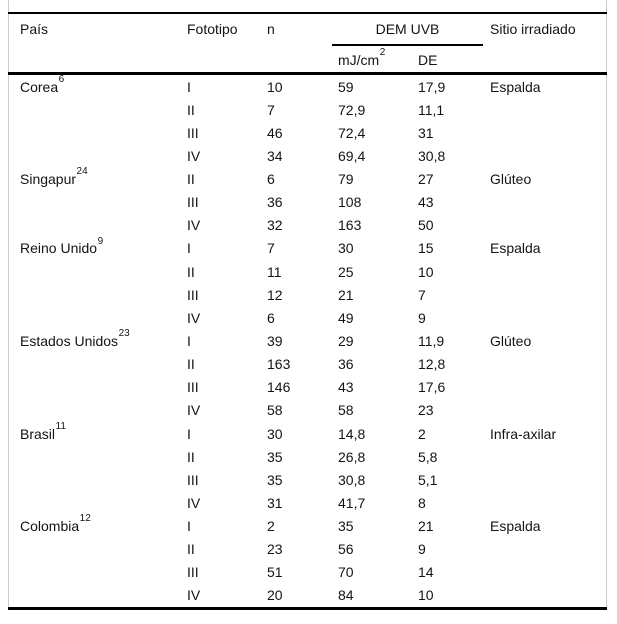 This screenshot has height=624, width=617. Describe the element at coordinates (352, 479) in the screenshot. I see `dem-cell: 30,8` at that location.